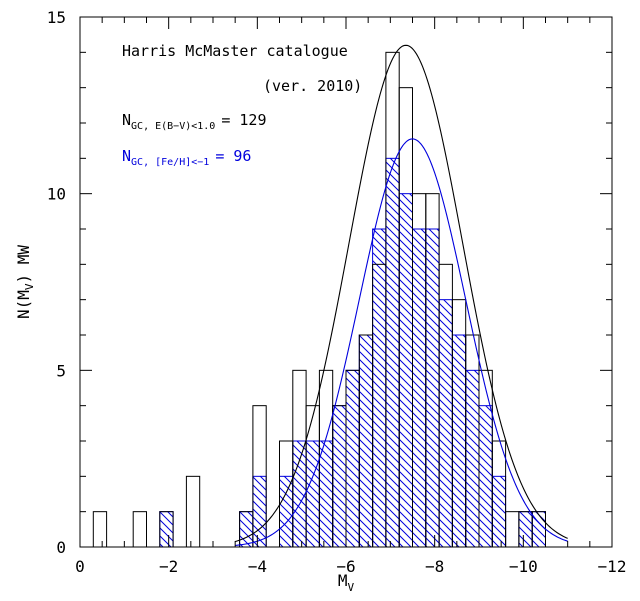 This screenshot has height=601, width=640. I want to click on x-tick-label: −6, so click(345, 566).